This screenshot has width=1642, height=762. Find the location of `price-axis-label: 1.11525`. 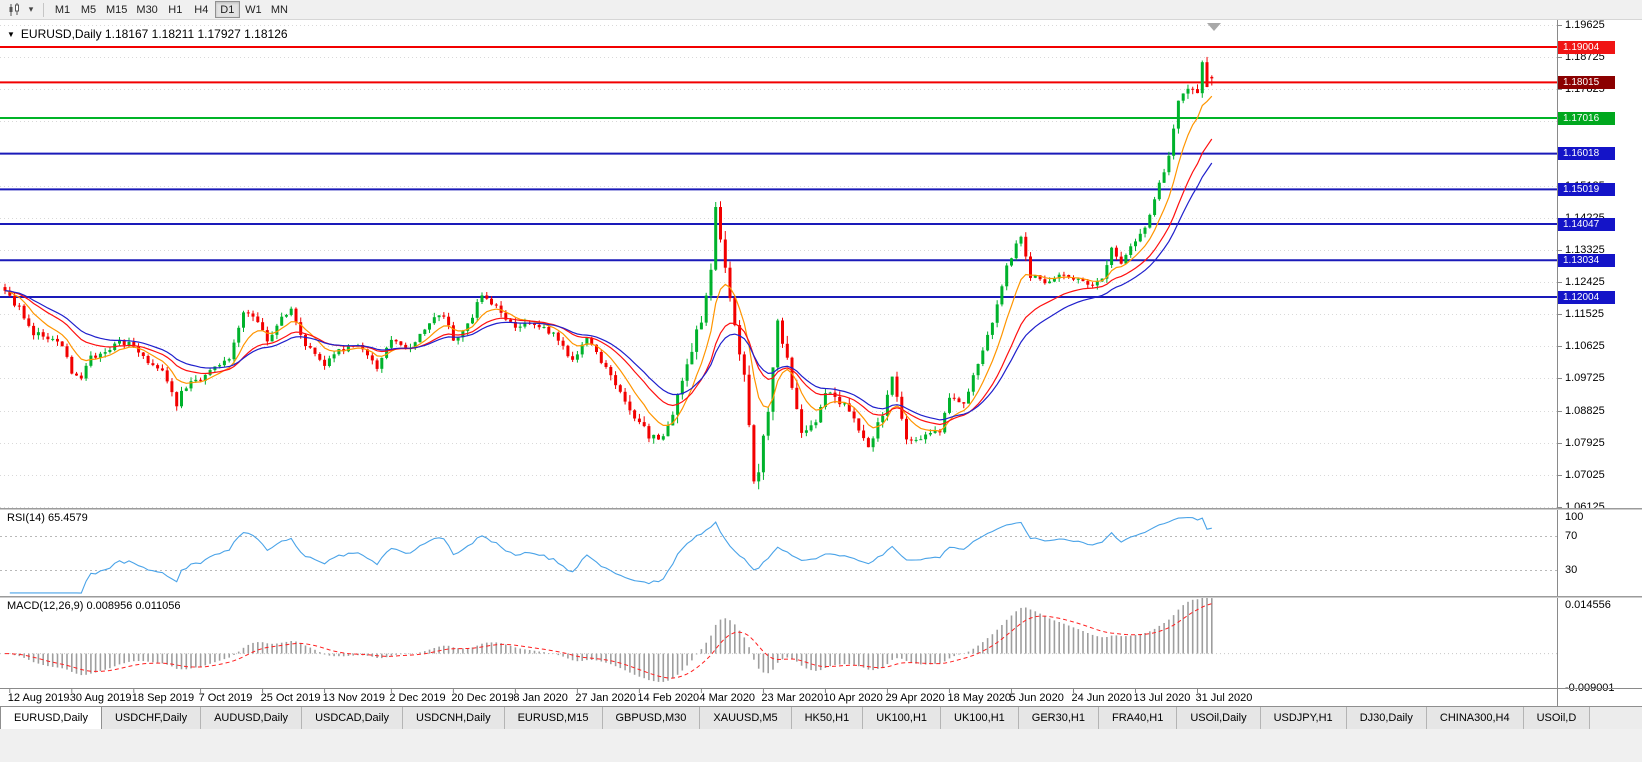

price-axis-label: 1.11525 is located at coordinates (1584, 314).